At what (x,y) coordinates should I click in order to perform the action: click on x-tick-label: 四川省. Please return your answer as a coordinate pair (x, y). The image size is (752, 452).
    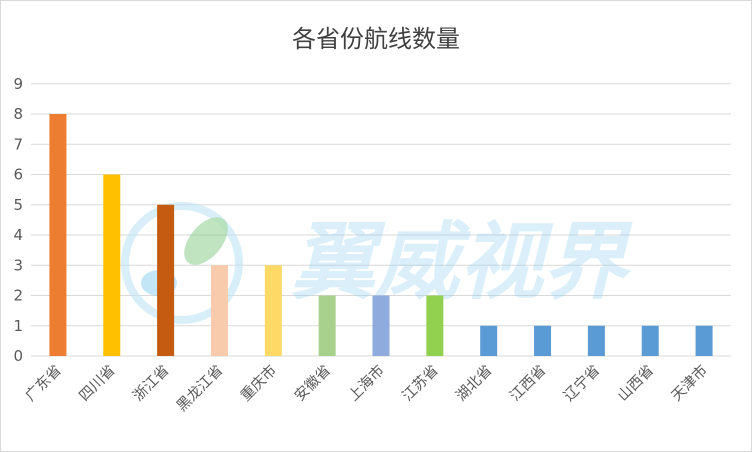
    Looking at the image, I should click on (97, 383).